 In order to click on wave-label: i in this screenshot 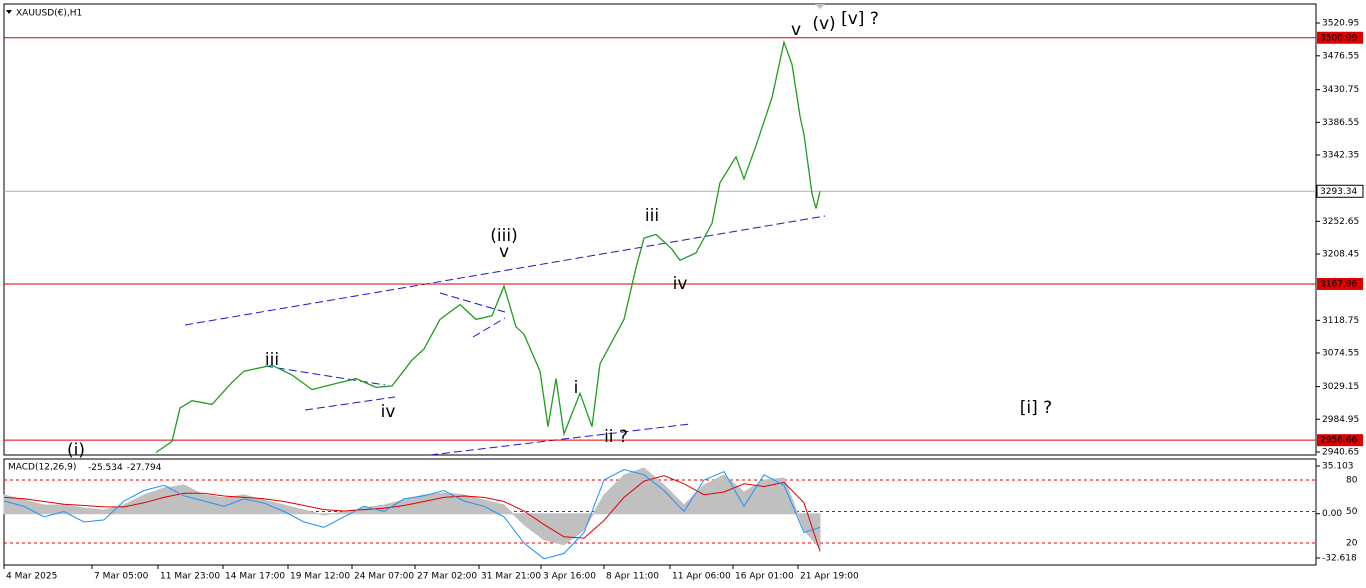, I will do `click(576, 388)`.